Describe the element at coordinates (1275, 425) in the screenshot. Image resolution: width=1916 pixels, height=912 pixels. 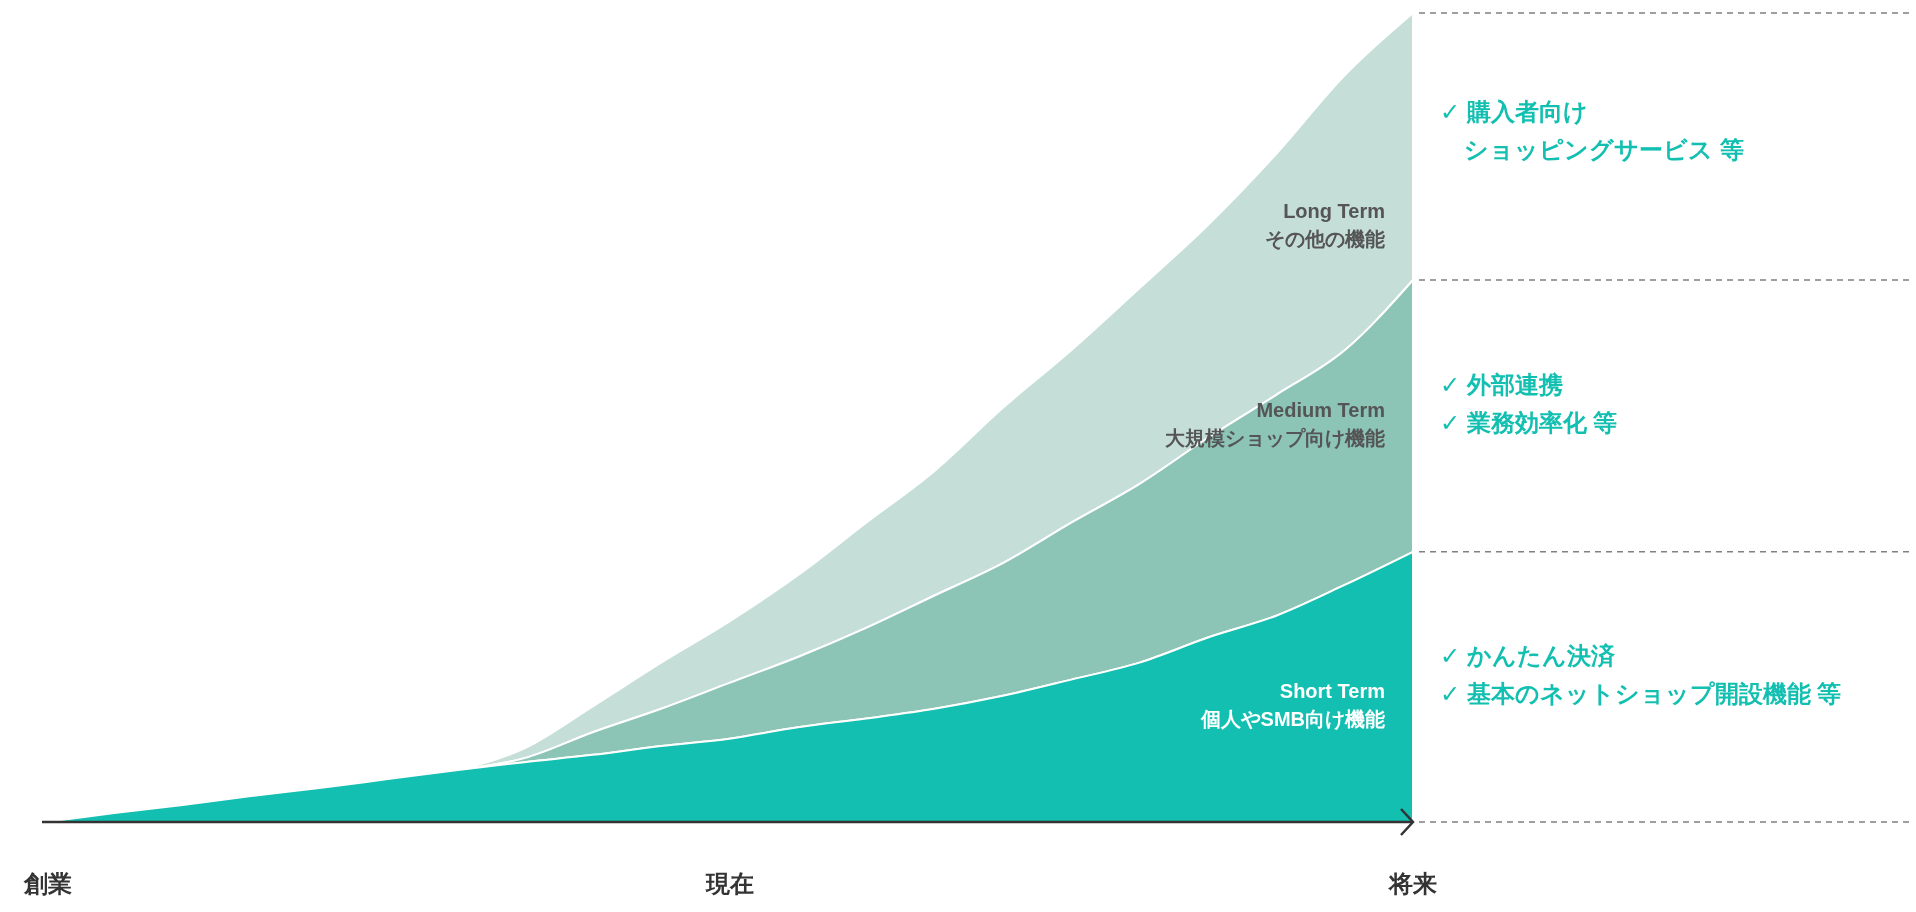
I see `series-label: Medium Term 大規模ショップ向け機能` at that location.